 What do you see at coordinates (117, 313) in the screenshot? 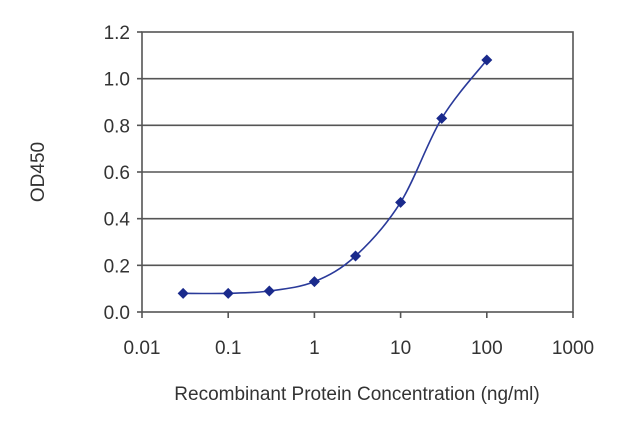
I see `y-tick-label: 0.0` at bounding box center [117, 313].